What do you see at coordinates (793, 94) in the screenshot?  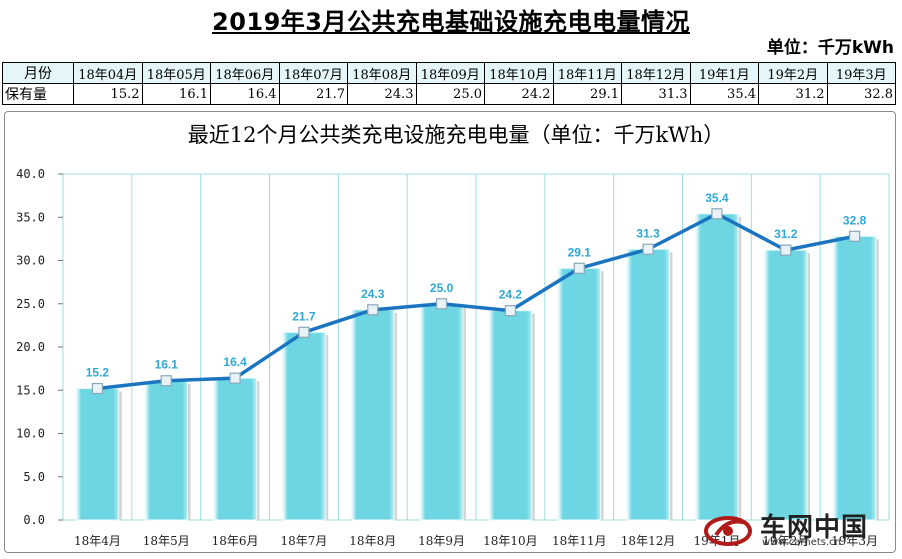 I see `value-cell: 31.2` at bounding box center [793, 94].